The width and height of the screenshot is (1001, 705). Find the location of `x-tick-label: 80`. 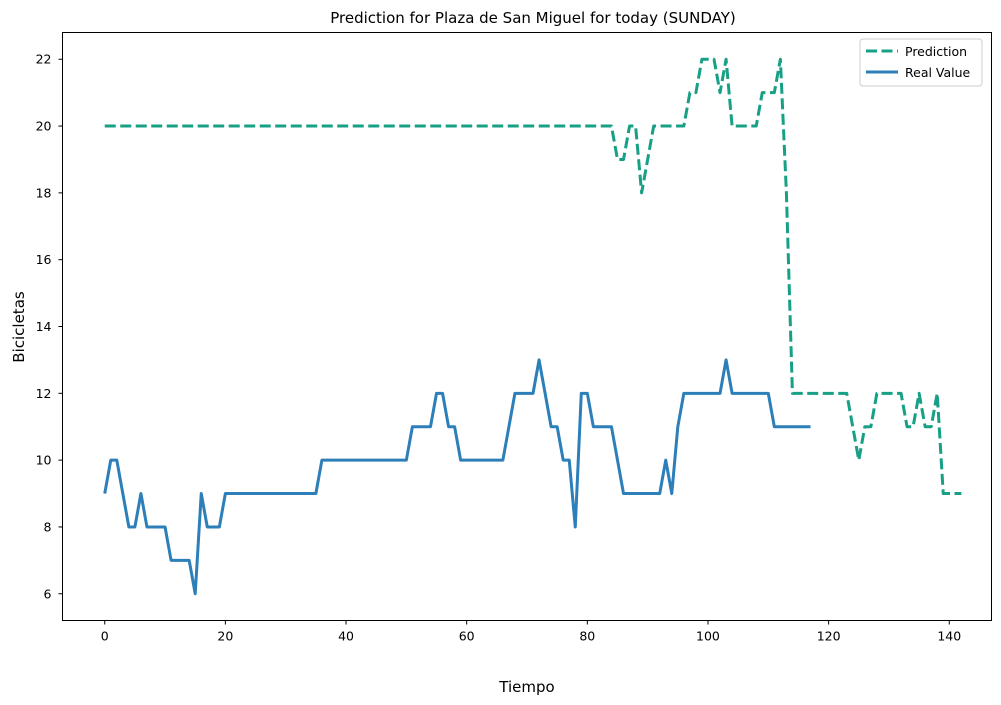

x-tick-label: 80 is located at coordinates (587, 636).